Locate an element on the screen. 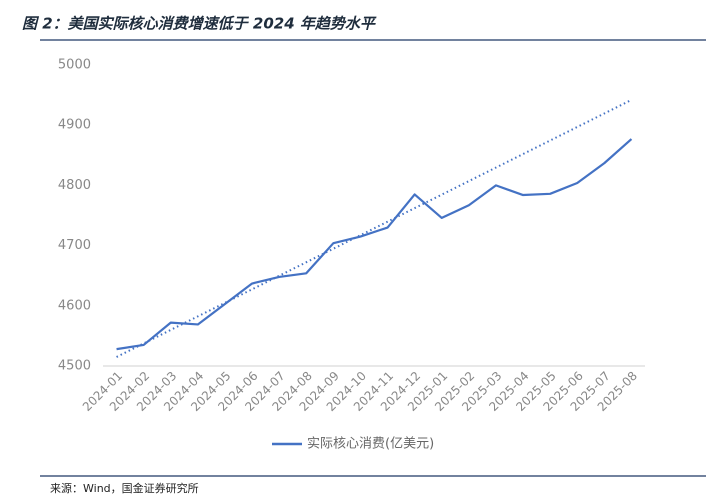 The image size is (706, 499). y-tick-label: 4800 is located at coordinates (74, 185).